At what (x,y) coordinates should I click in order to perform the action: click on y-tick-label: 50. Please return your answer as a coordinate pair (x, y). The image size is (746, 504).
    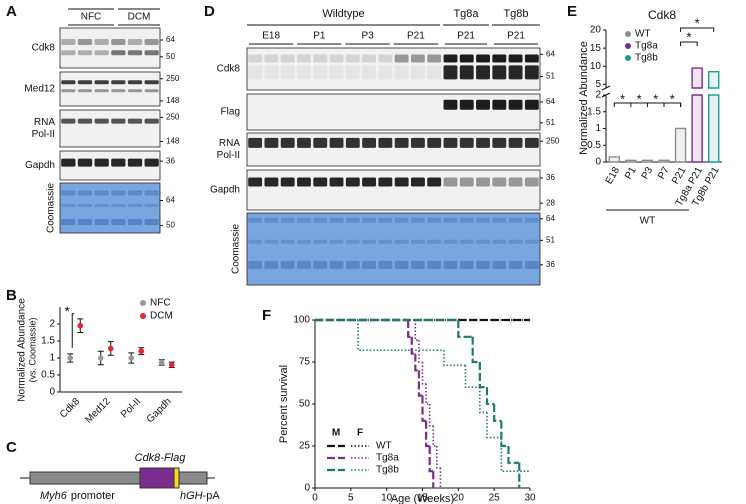
    Looking at the image, I should click on (305, 404).